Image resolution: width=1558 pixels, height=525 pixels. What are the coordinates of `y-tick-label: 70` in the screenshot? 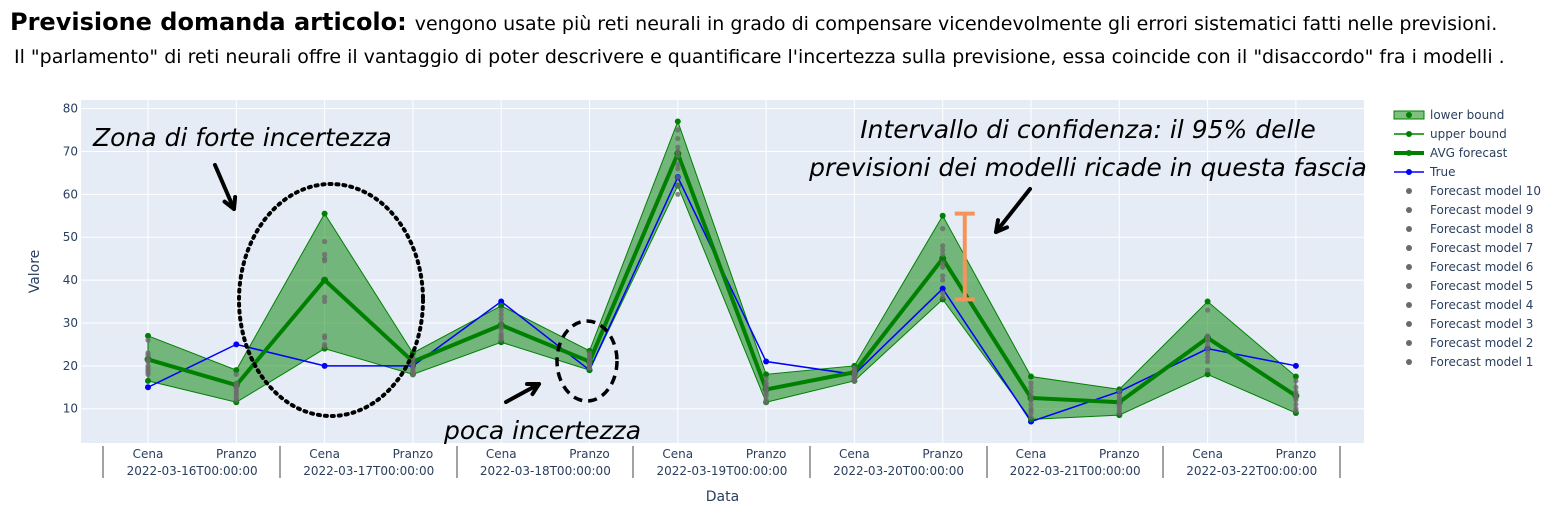 It's located at (70, 151).